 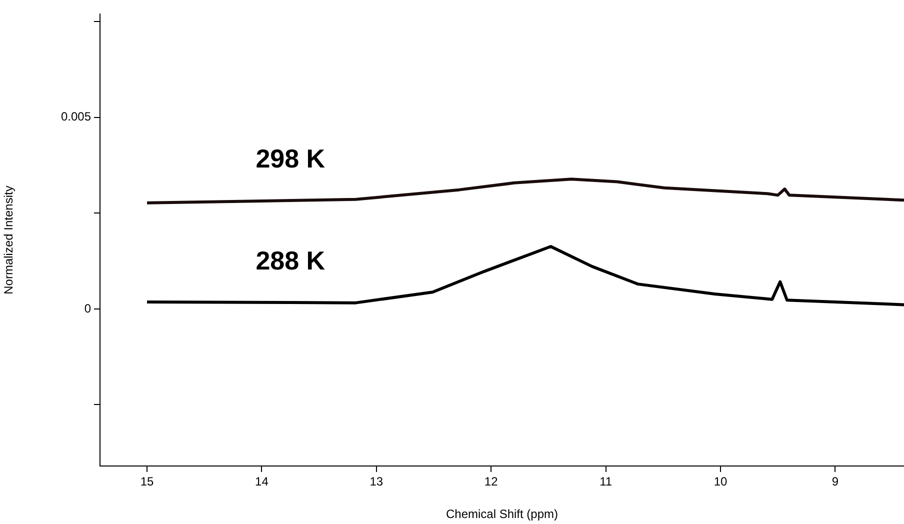 What do you see at coordinates (9, 240) in the screenshot?
I see `y-axis-title: Normalized Intensity` at bounding box center [9, 240].